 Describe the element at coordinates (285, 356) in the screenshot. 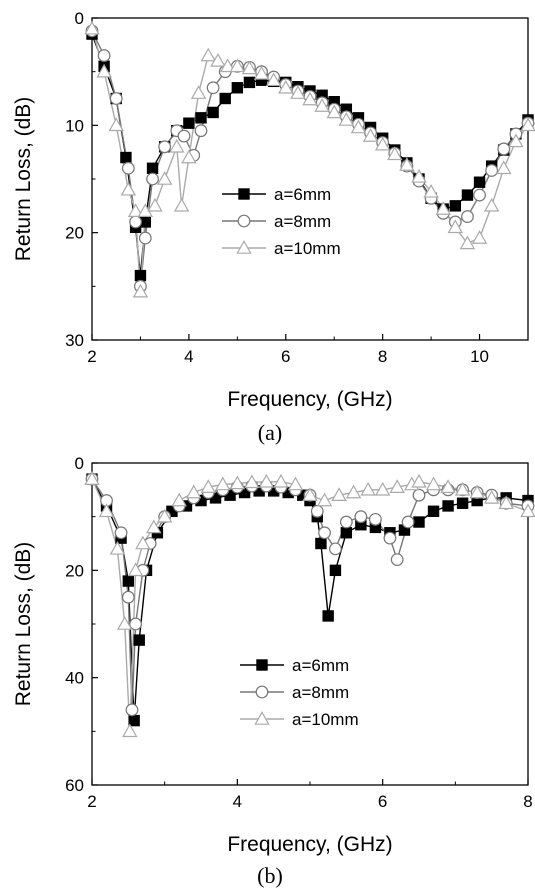

I see `x-tick-label: 6` at that location.